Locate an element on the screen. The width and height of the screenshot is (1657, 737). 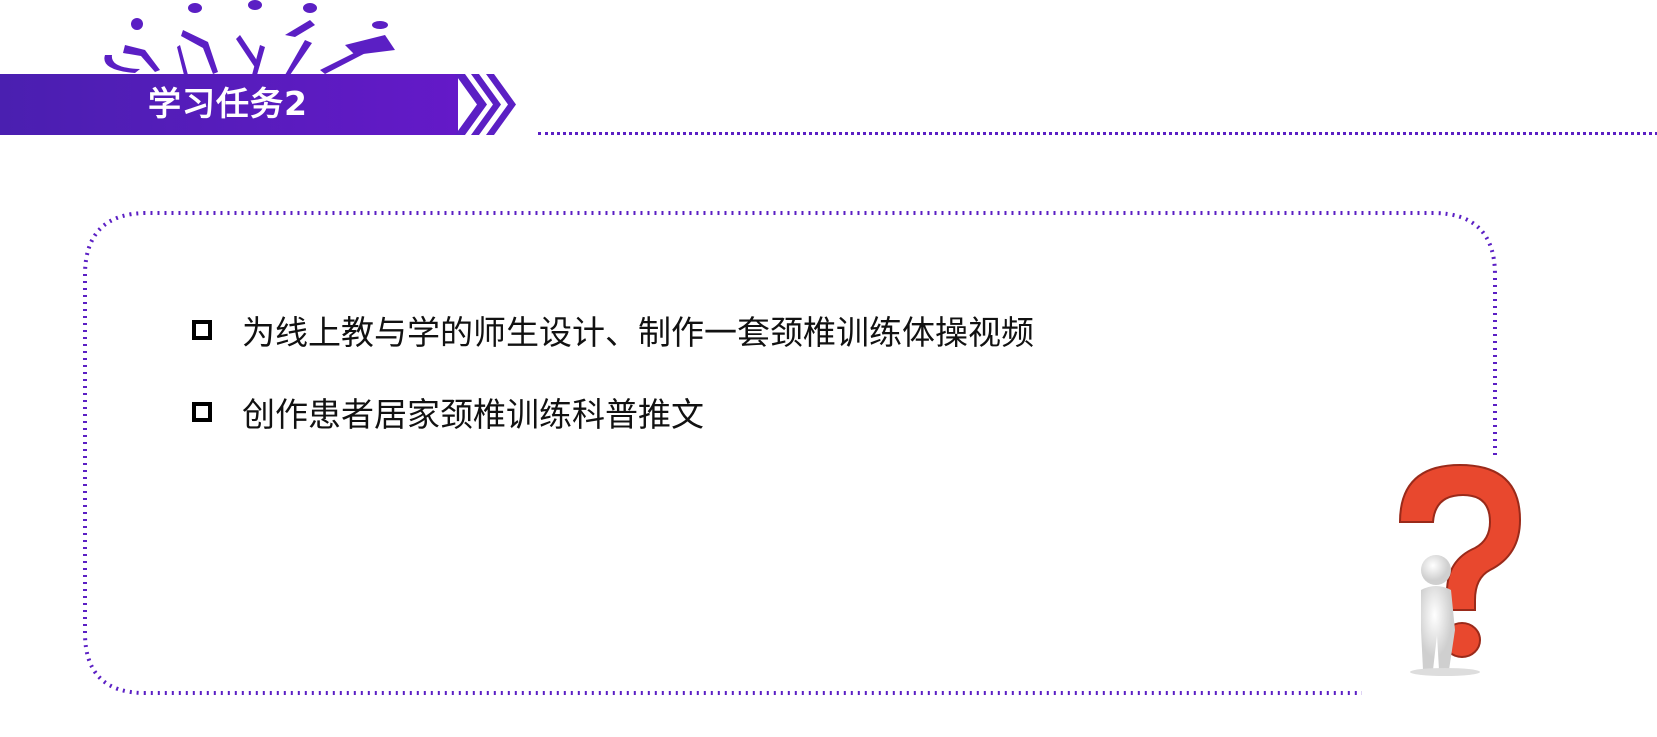
thinking-person-question-mark-icon is located at coordinates (1460, 569).